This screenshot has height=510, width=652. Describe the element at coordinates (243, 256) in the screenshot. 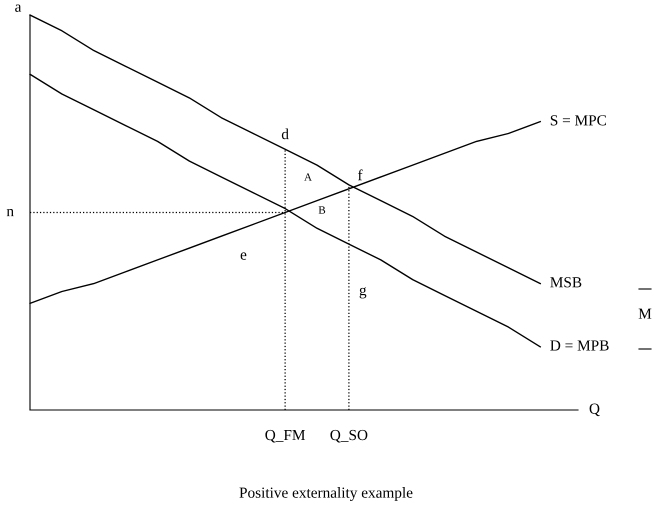

I see `annotation: e` at that location.